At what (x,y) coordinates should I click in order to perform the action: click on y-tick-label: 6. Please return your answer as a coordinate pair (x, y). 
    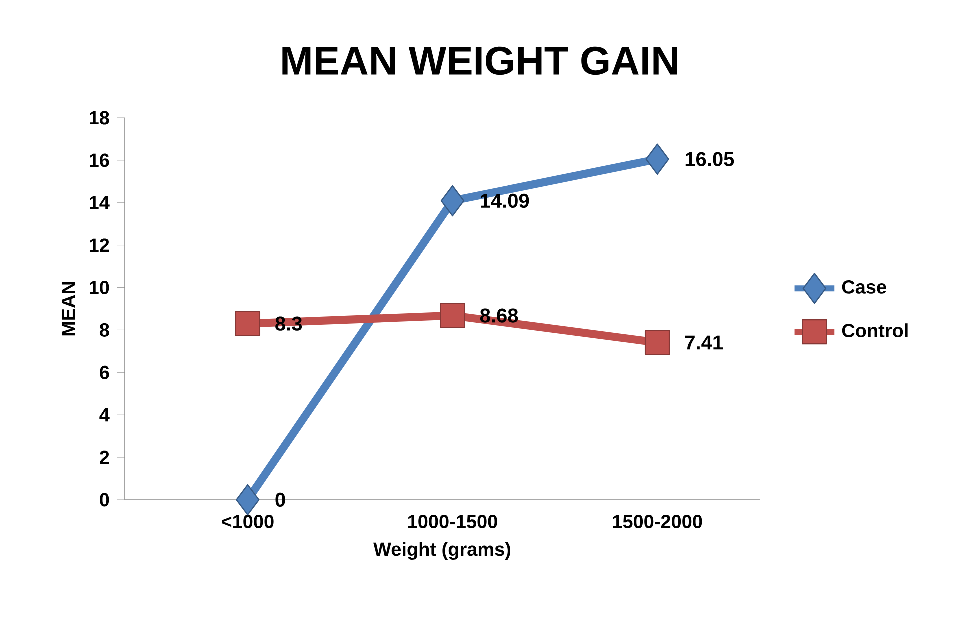
    Looking at the image, I should click on (105, 373).